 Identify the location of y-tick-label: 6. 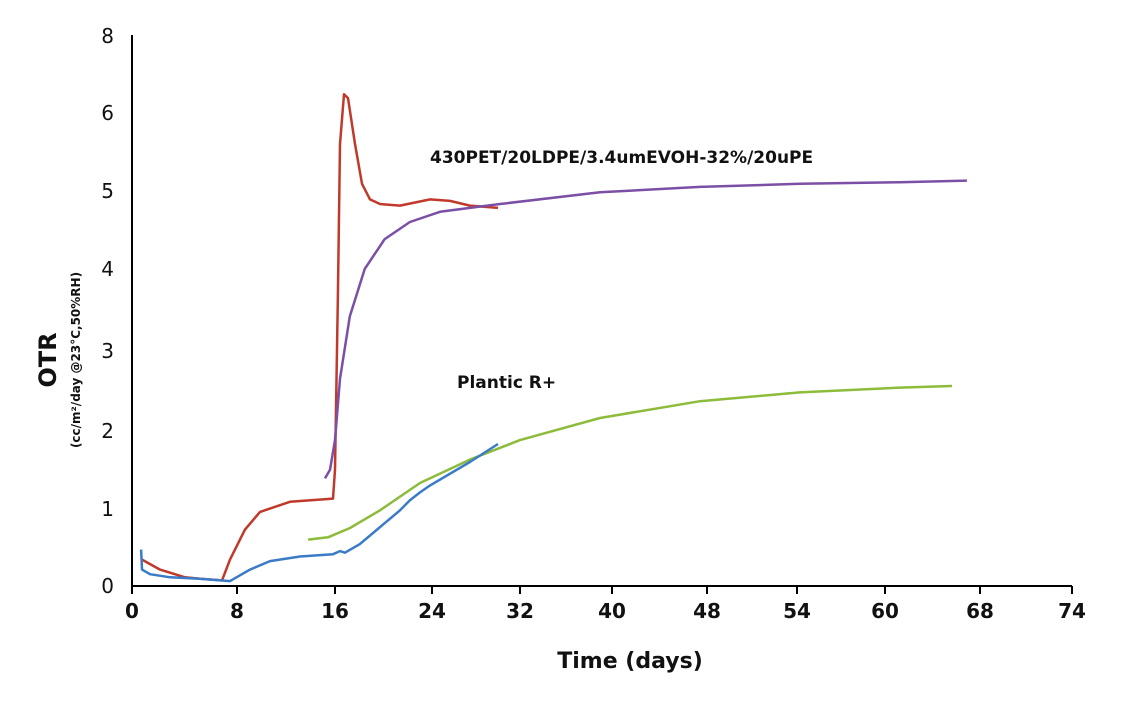
(107, 113).